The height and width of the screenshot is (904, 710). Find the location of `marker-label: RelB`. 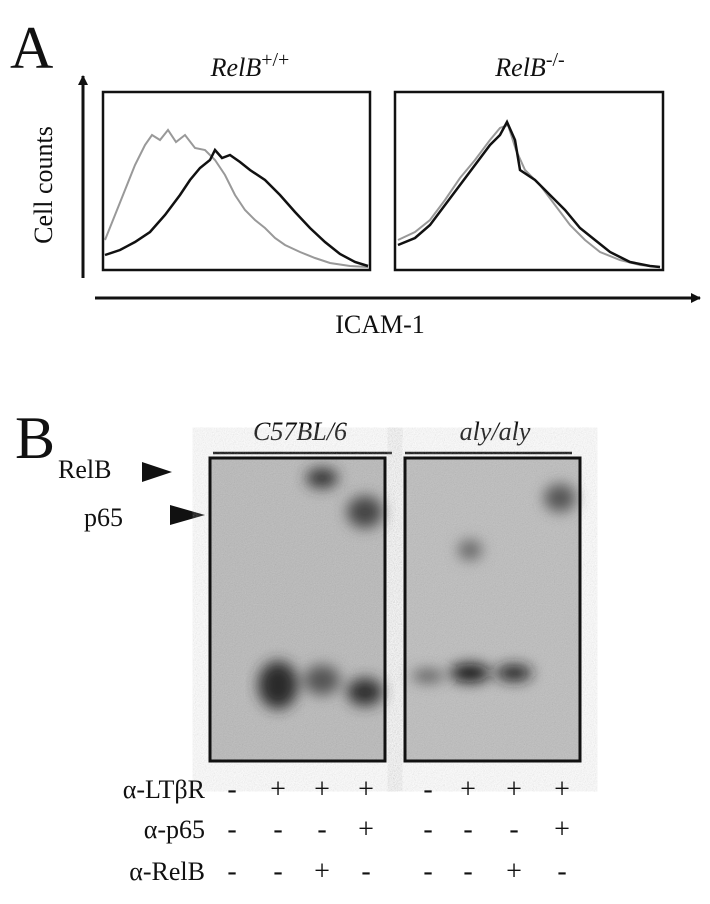

marker-label: RelB is located at coordinates (84, 469).